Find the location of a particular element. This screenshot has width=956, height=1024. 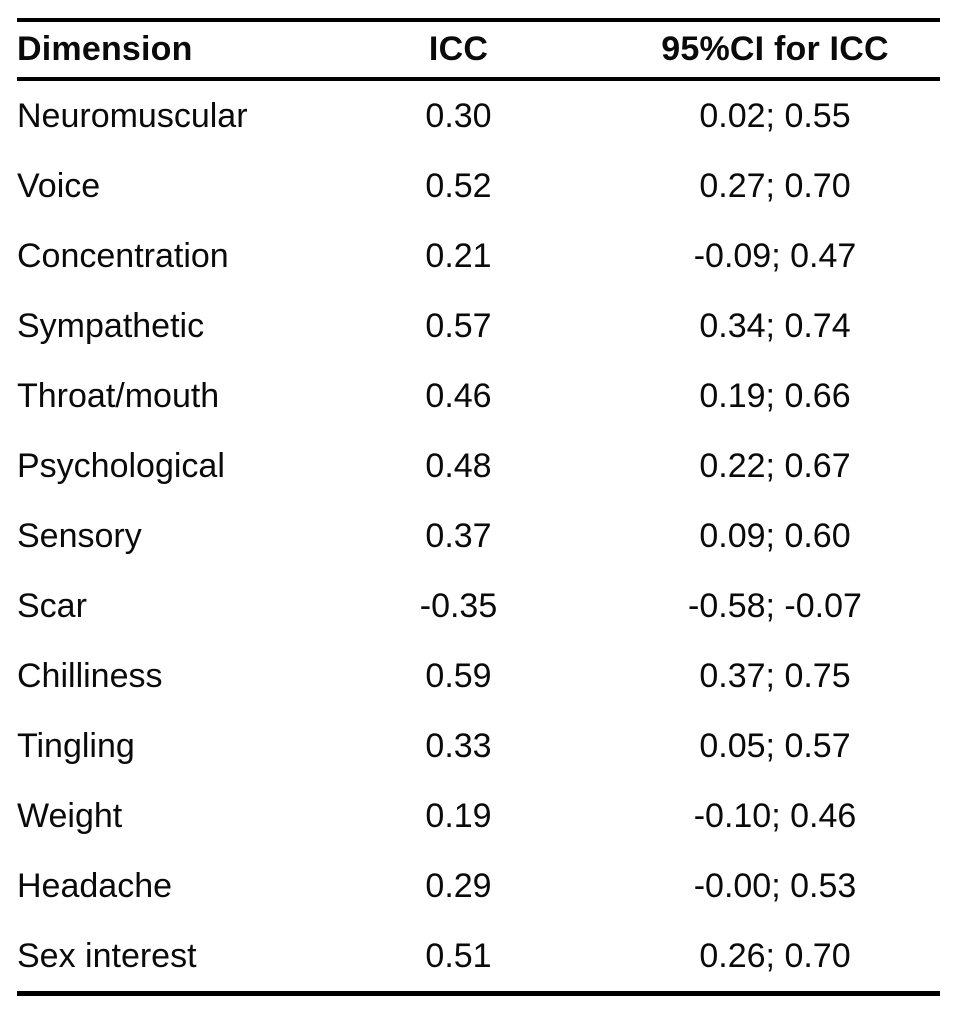

cell-icc: 0.51 is located at coordinates (458, 955).